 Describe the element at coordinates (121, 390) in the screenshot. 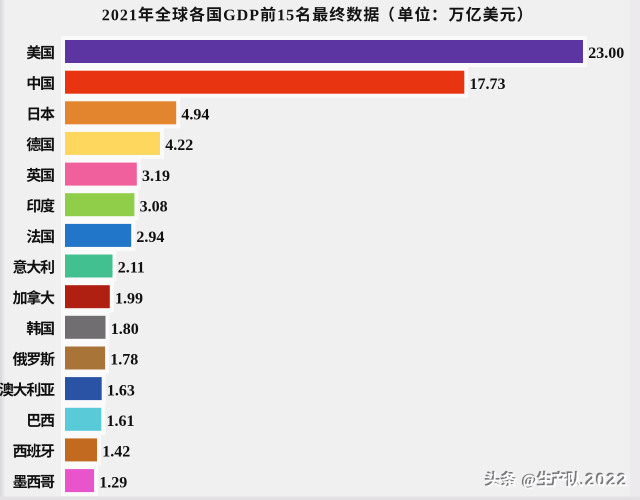

I see `svg-text: 1.63` at that location.